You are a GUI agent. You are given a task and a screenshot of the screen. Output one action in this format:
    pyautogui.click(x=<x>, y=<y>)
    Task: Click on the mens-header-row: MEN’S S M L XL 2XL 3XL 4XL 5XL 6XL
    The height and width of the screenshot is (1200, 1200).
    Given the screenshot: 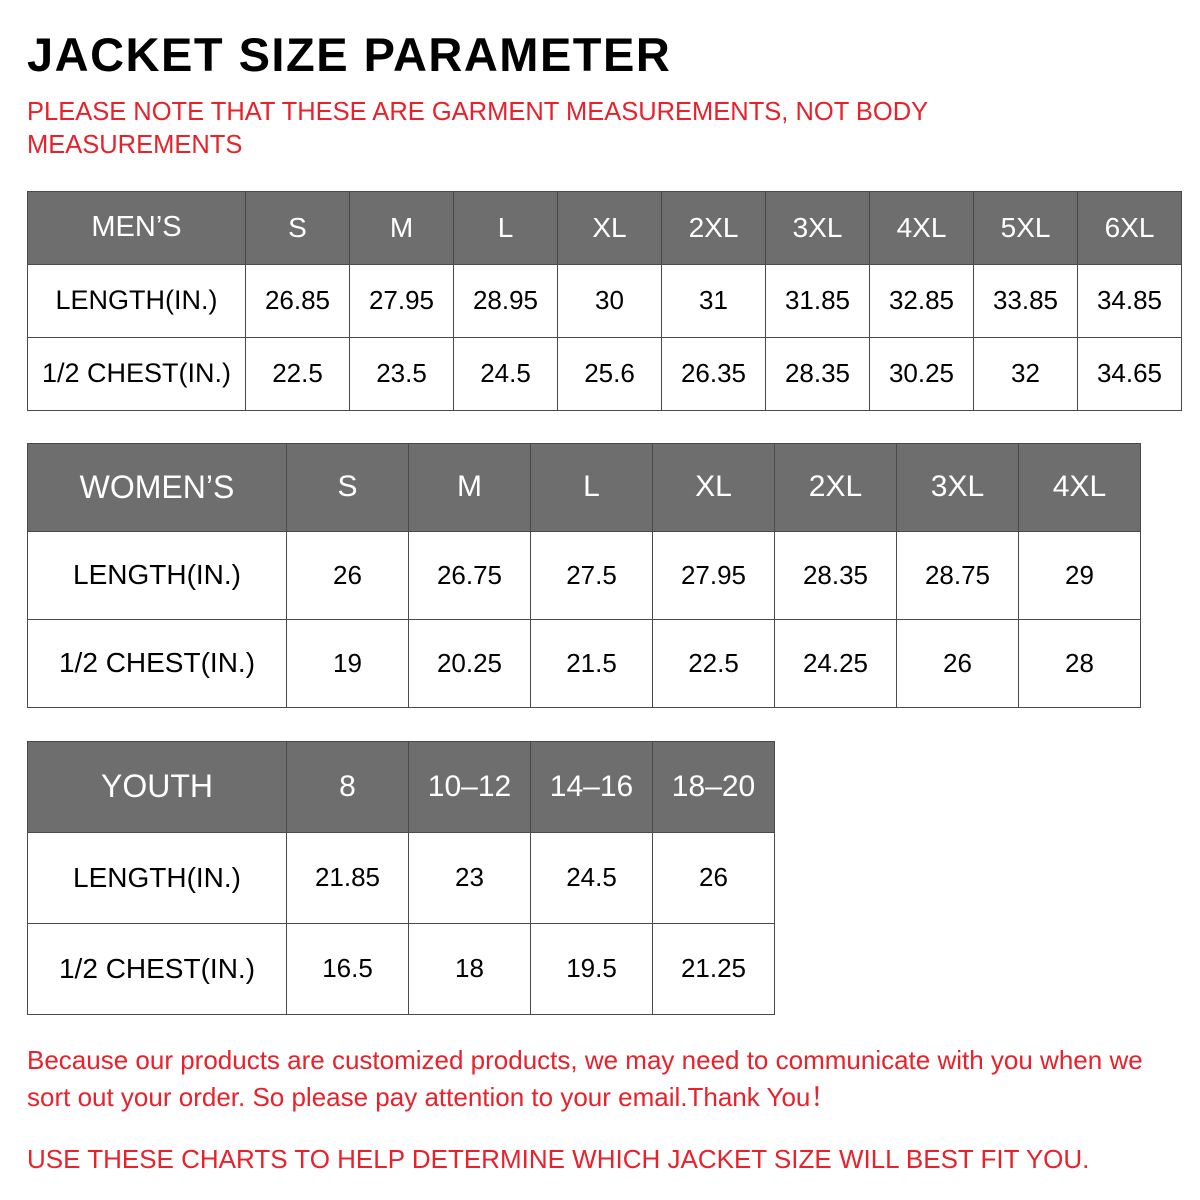 What is the action you would take?
    pyautogui.click(x=604, y=227)
    